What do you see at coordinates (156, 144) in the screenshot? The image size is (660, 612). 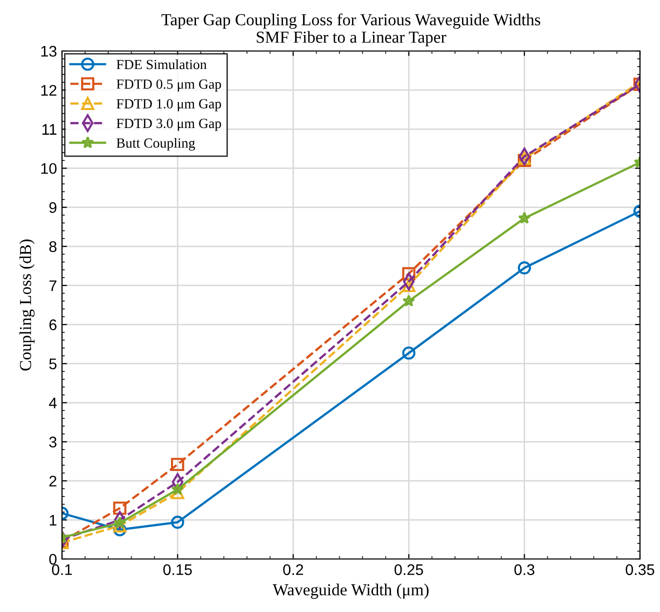 I see `legend-label: Butt Coupling` at bounding box center [156, 144].